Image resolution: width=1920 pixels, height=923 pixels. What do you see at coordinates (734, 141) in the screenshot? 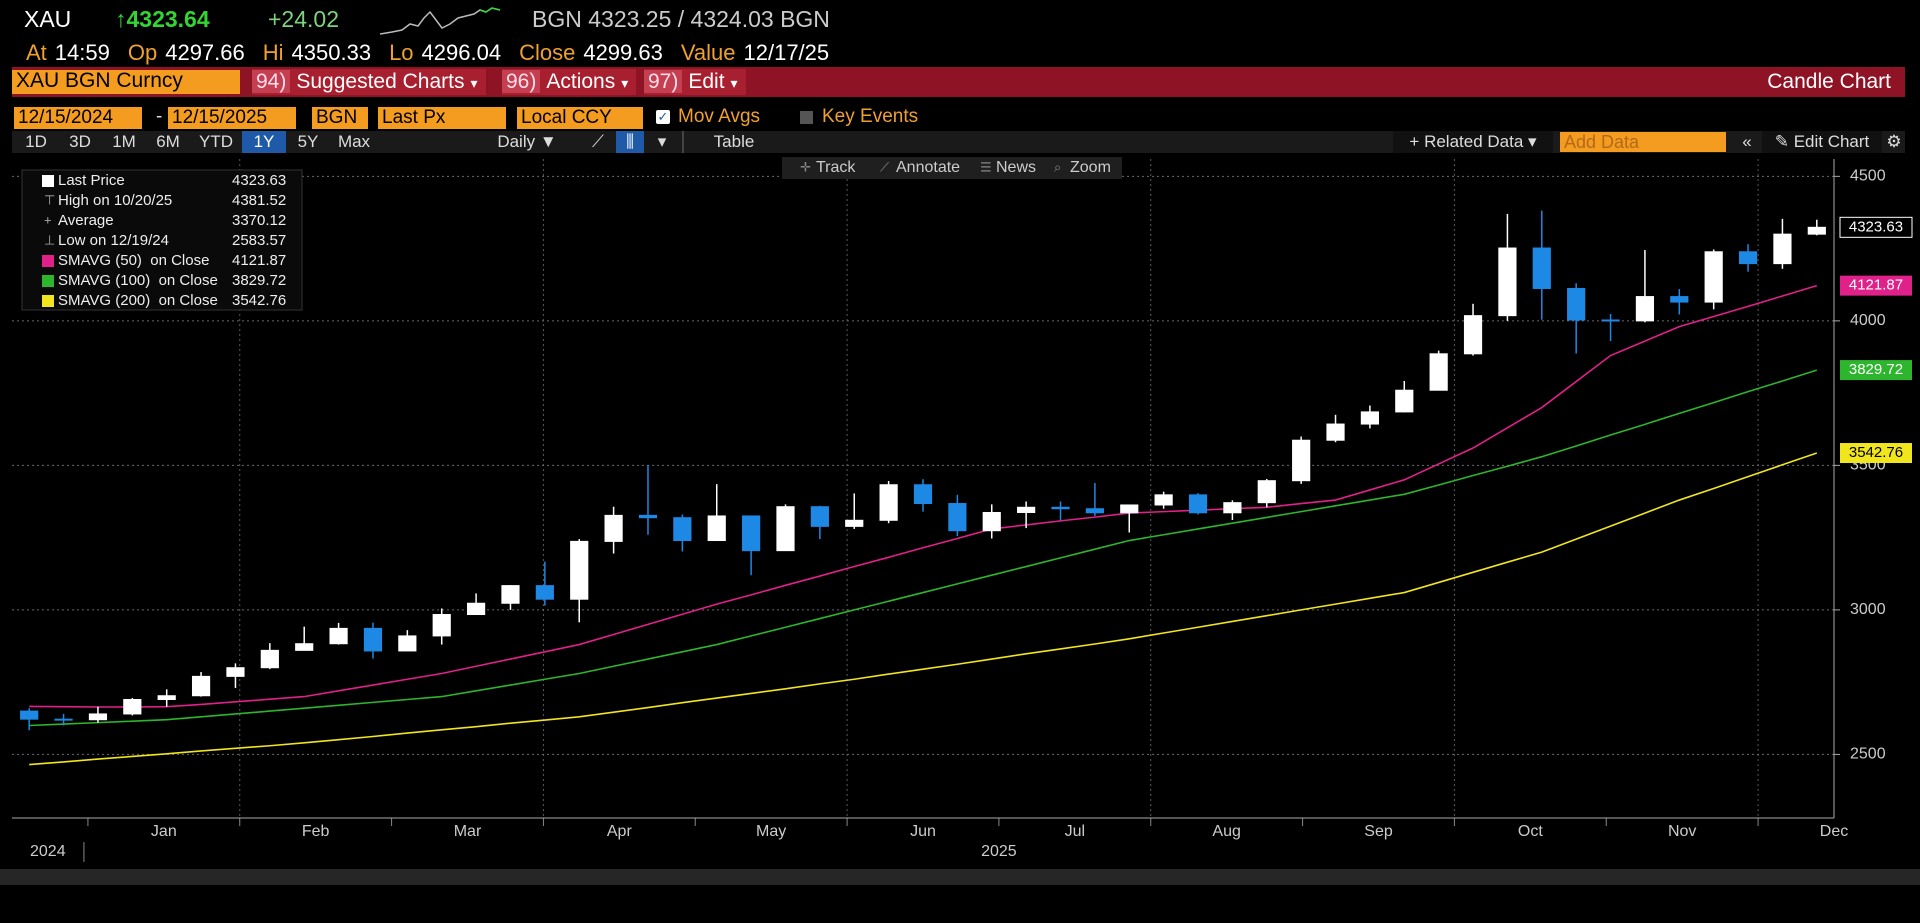
I see `table-button: Table` at bounding box center [734, 141].